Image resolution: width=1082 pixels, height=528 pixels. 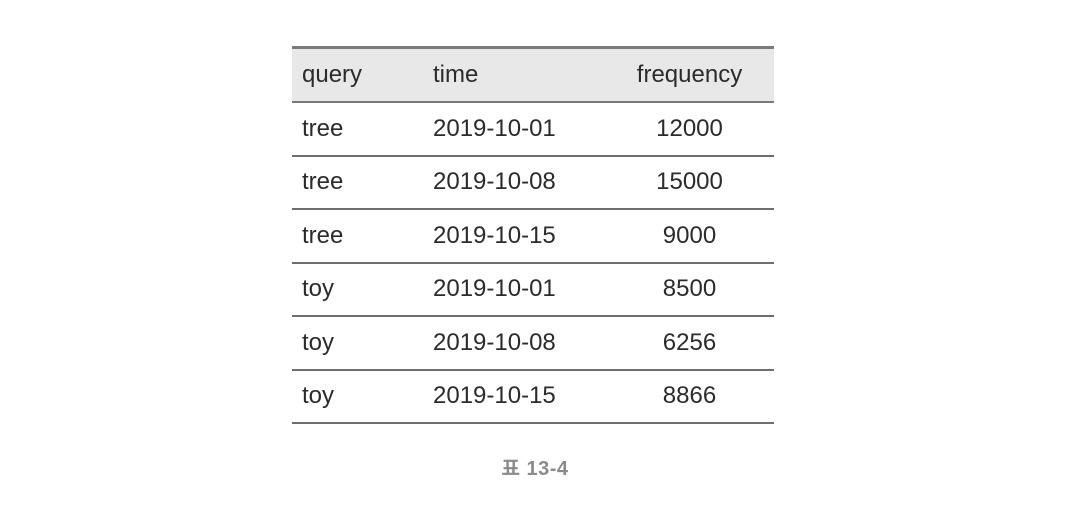 What do you see at coordinates (689, 289) in the screenshot?
I see `cell-frequency: 8500` at bounding box center [689, 289].